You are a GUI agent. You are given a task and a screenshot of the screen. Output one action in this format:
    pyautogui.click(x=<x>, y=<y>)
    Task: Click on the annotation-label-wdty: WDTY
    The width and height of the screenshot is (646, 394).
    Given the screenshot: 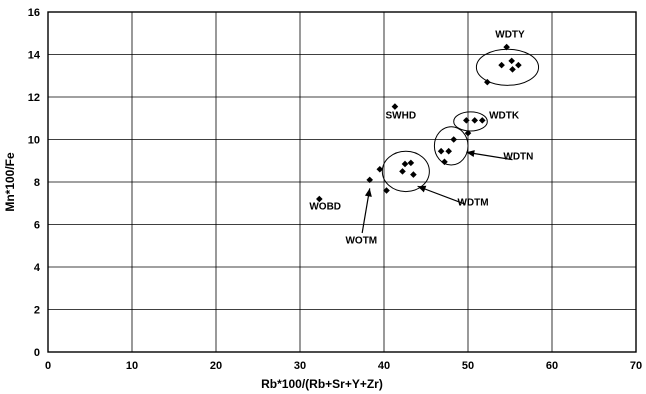 What is the action you would take?
    pyautogui.click(x=510, y=35)
    